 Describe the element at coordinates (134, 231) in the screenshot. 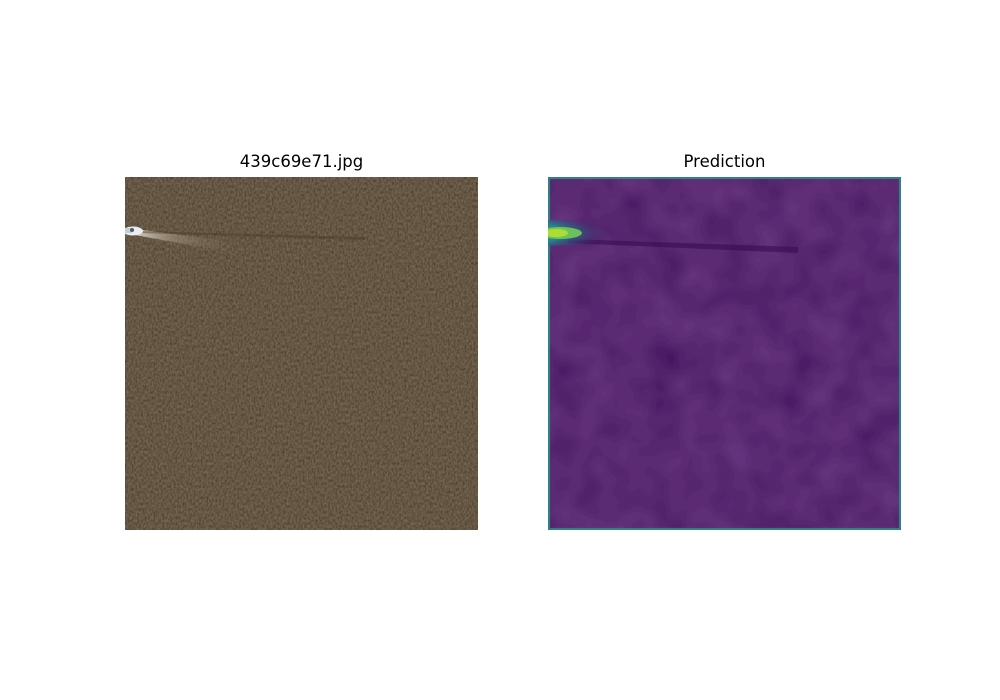

I see `vessel` at that location.